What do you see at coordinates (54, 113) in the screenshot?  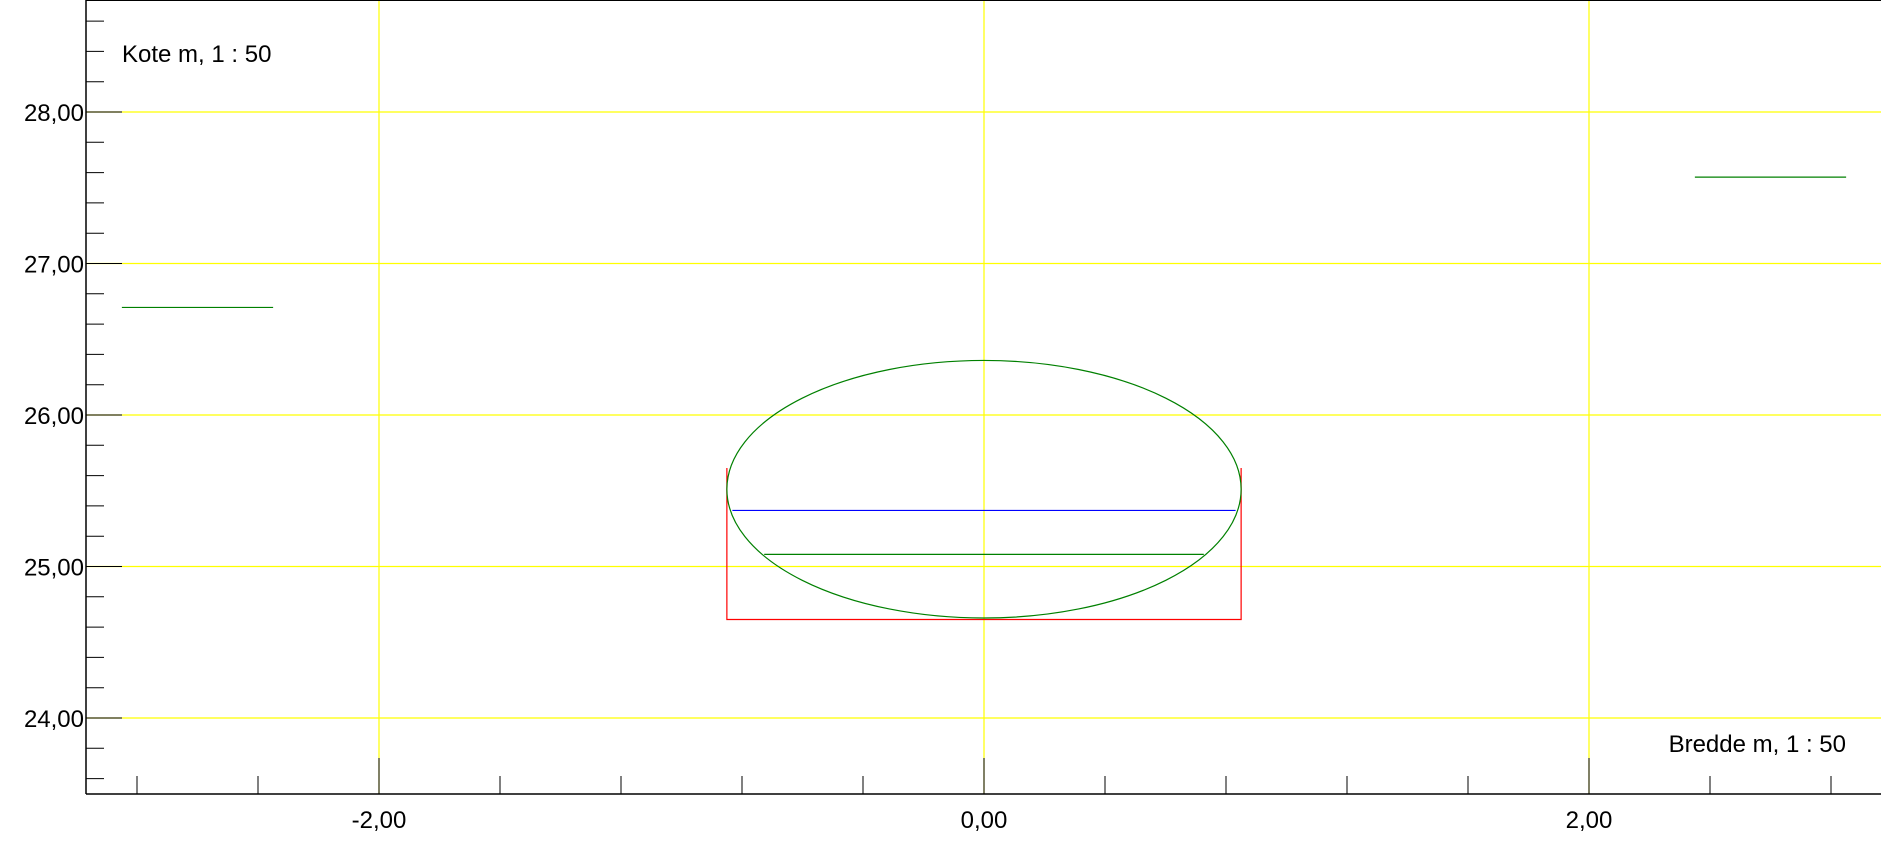 I see `y-tick-label: 28,00` at bounding box center [54, 113].